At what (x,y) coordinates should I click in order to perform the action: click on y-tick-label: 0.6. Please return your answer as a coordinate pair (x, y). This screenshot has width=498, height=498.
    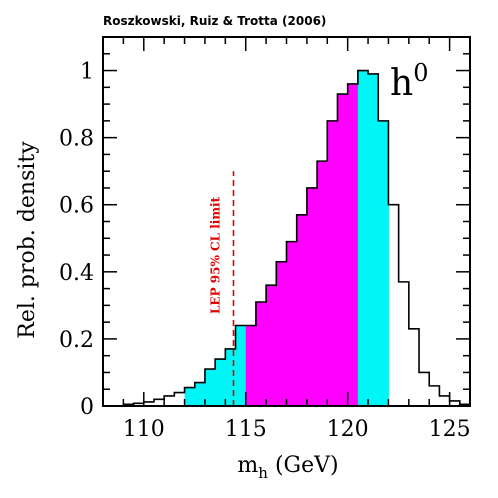
    Looking at the image, I should click on (76, 206).